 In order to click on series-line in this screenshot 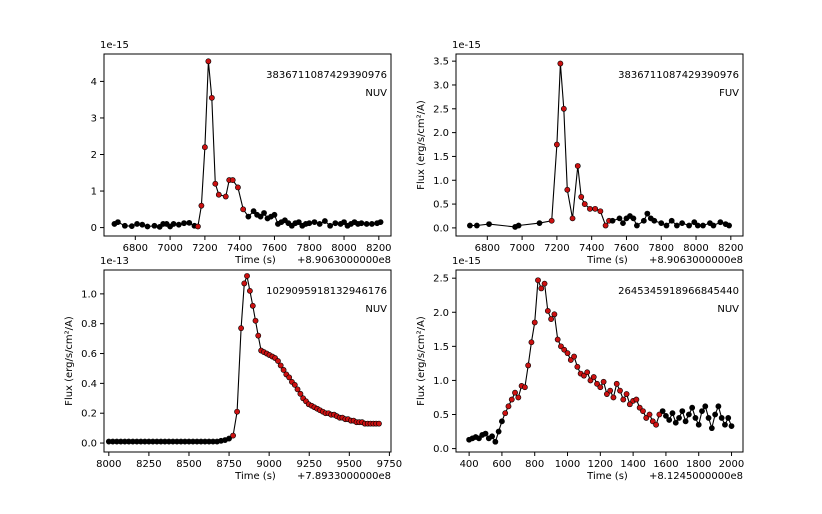, I will do `click(247, 144)`.